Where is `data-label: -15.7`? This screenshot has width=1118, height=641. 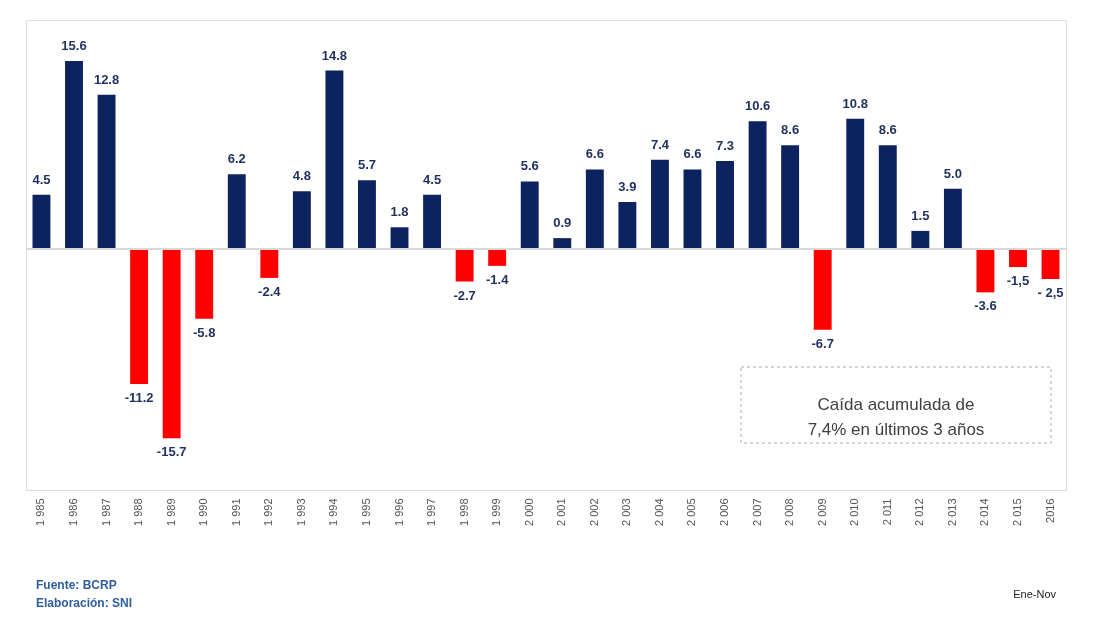
data-label: -15.7 is located at coordinates (171, 452).